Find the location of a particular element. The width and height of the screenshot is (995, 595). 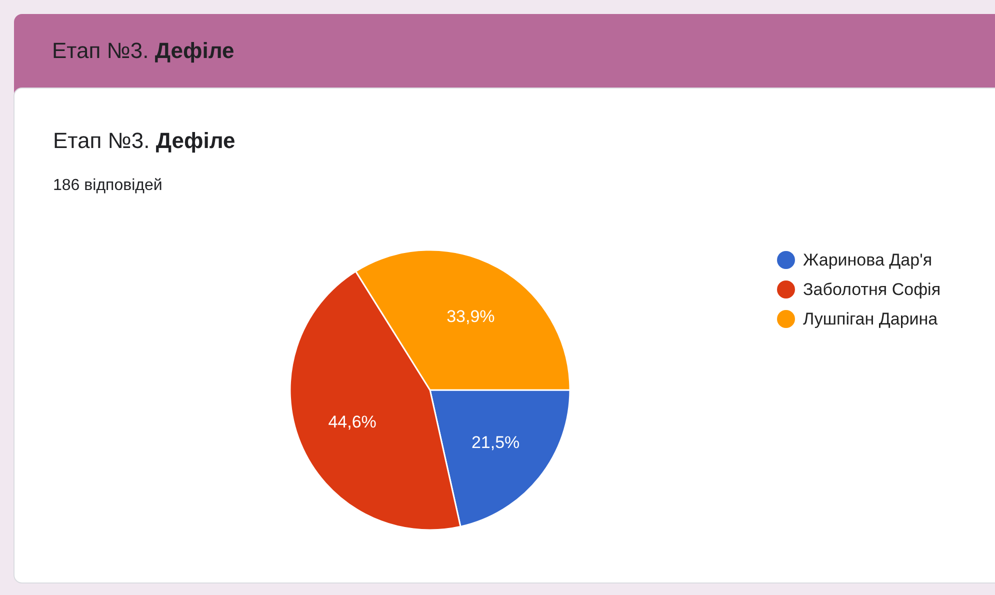

legend-label: Заболотня Софія is located at coordinates (872, 289).